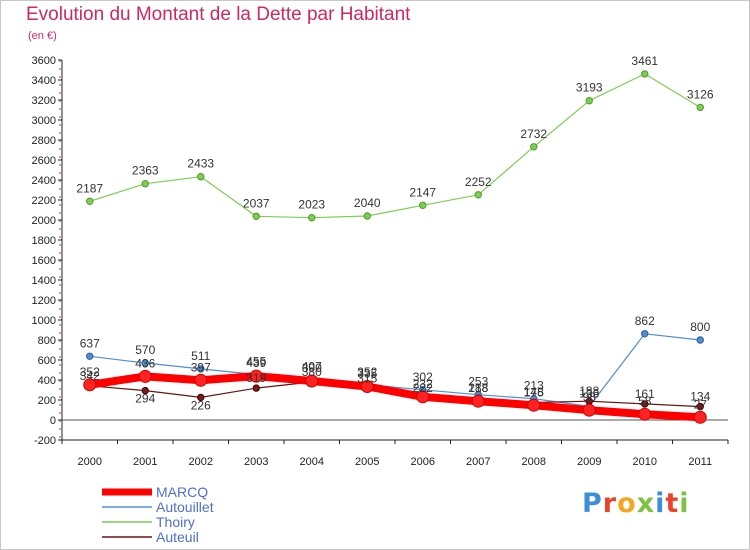 The image size is (750, 550). What do you see at coordinates (589, 88) in the screenshot?
I see `data-label-thoiry: 3193` at bounding box center [589, 88].